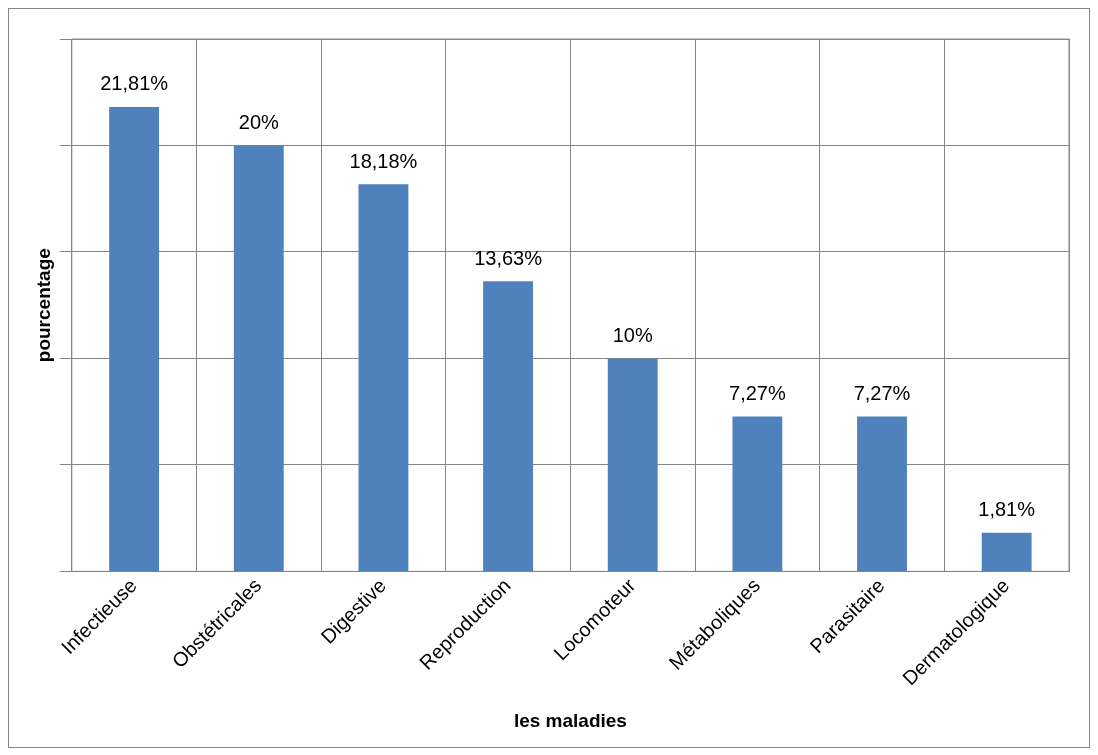 The width and height of the screenshot is (1098, 755). Describe the element at coordinates (570, 720) in the screenshot. I see `x-axis-title: les maladies` at that location.